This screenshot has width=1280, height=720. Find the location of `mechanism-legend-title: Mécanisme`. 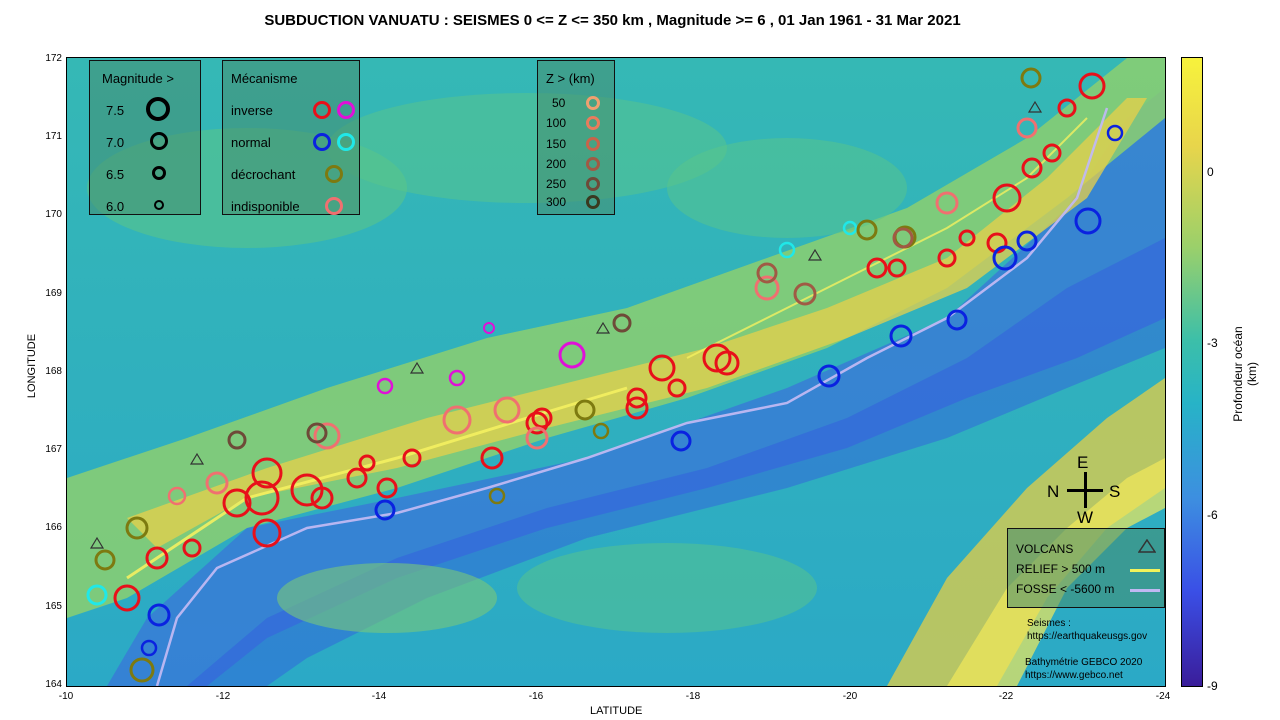

mechanism-legend-title: Mécanisme is located at coordinates (264, 78).